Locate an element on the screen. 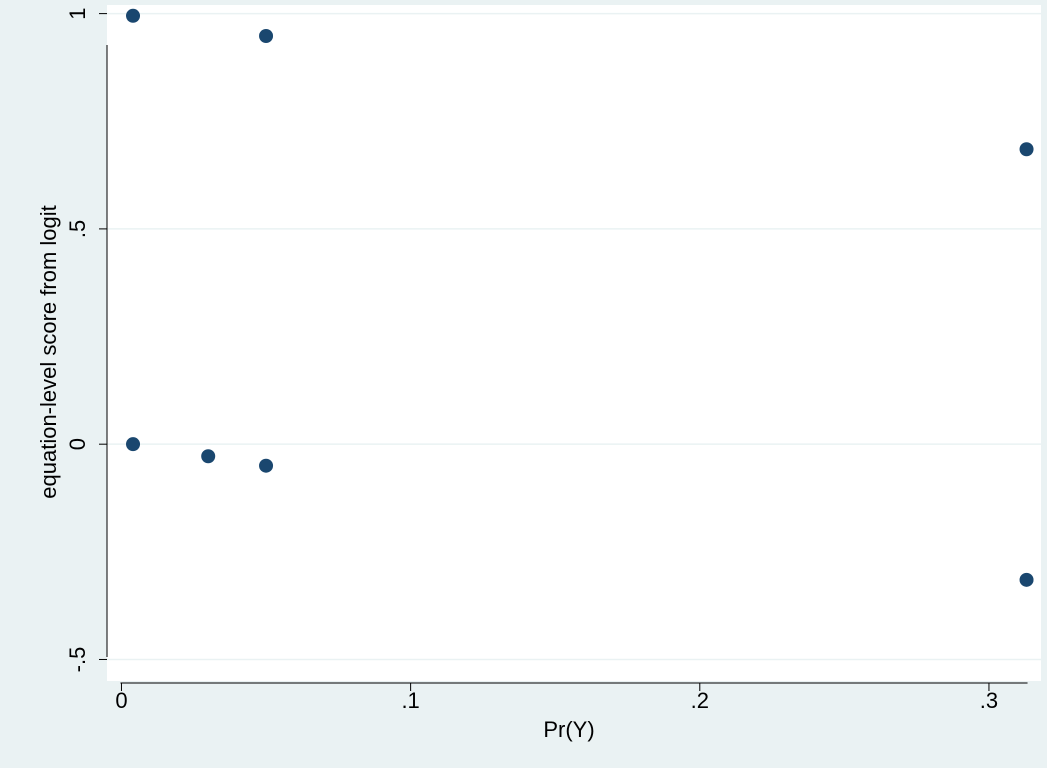 The width and height of the screenshot is (1047, 768). y-axis-label: equation-level score from logit is located at coordinates (48, 351).